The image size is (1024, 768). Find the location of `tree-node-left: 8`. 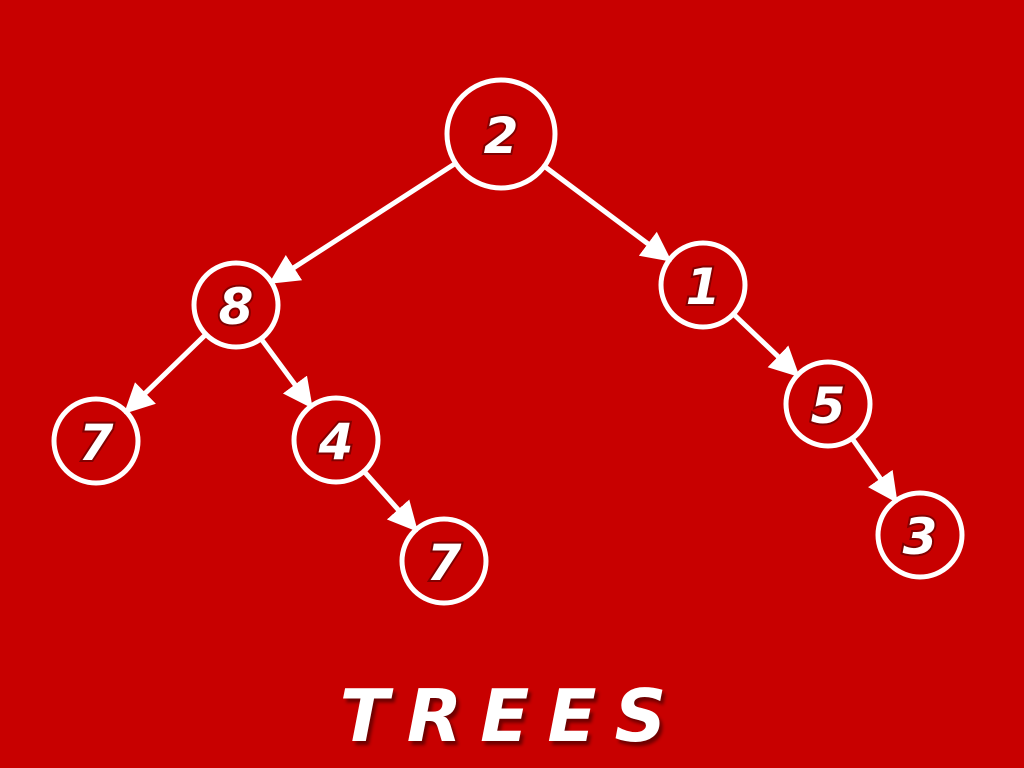

tree-node-left: 8 is located at coordinates (236, 305).